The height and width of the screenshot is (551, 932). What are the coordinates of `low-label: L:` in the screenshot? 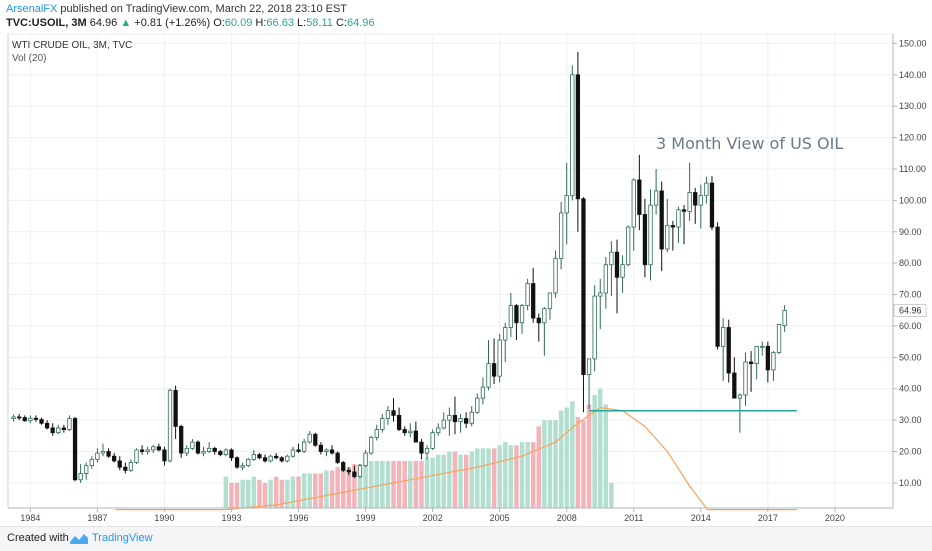 It's located at (302, 23).